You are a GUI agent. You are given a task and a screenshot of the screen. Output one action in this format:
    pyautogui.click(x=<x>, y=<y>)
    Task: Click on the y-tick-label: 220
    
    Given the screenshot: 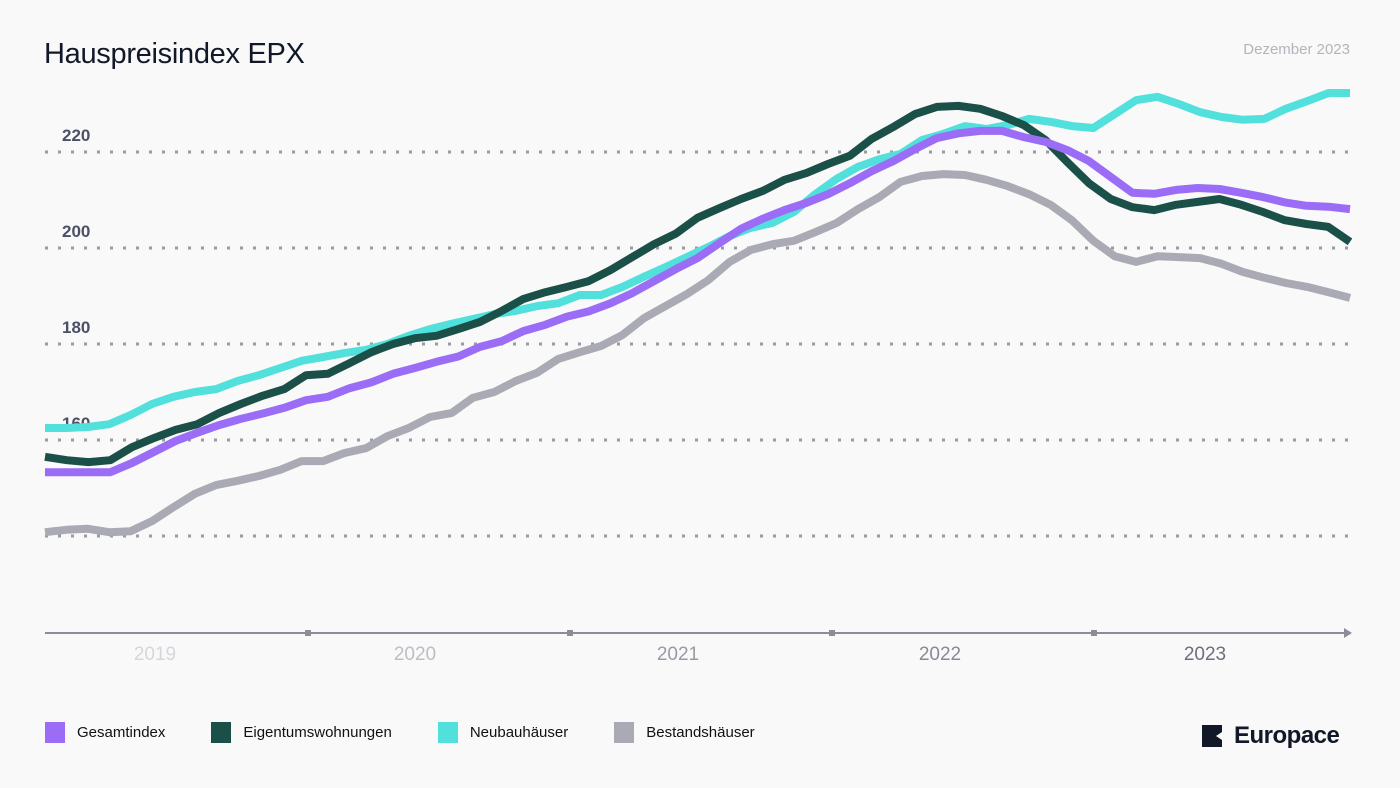 What is the action you would take?
    pyautogui.click(x=76, y=135)
    